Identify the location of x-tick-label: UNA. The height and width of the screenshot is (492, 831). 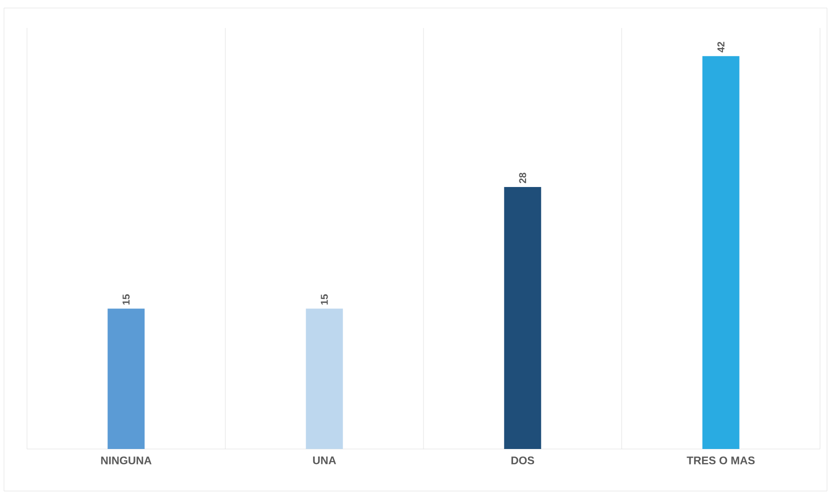
(324, 460).